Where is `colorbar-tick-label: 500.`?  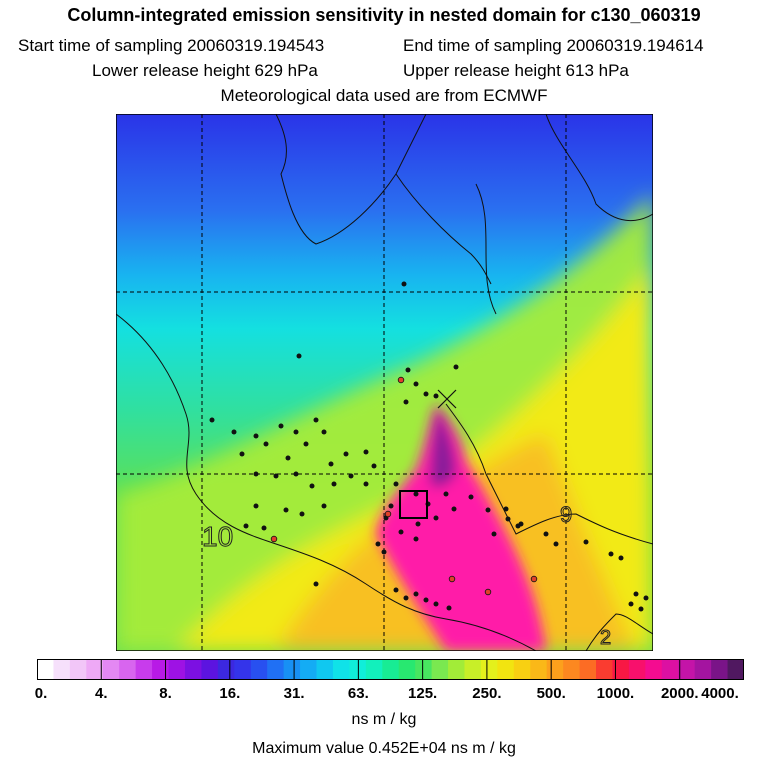 colorbar-tick-label: 500. is located at coordinates (551, 693).